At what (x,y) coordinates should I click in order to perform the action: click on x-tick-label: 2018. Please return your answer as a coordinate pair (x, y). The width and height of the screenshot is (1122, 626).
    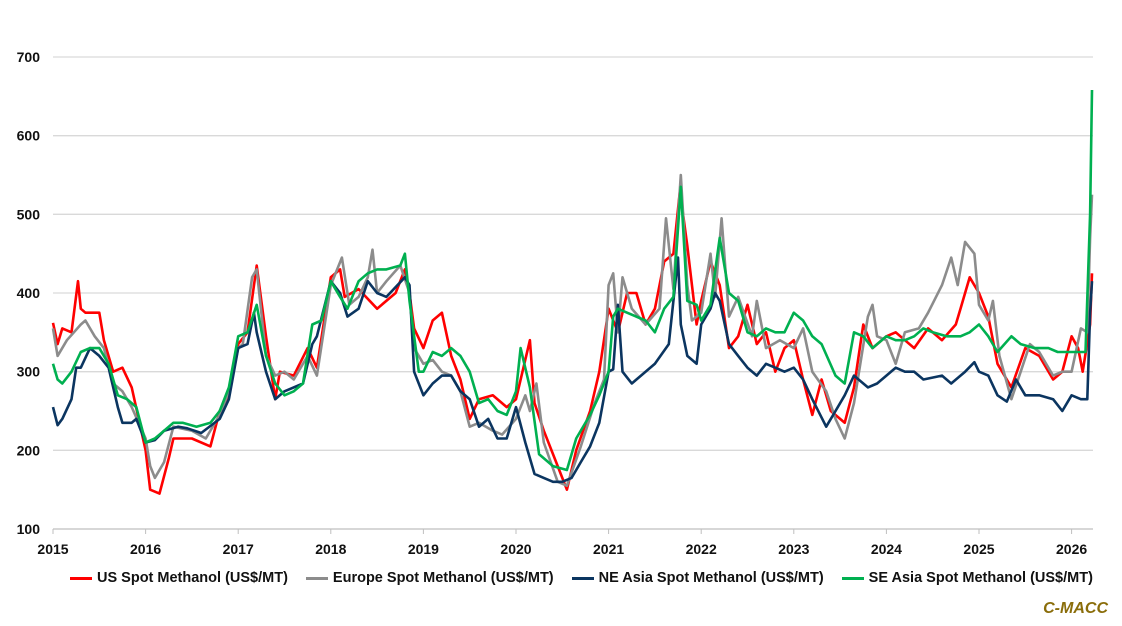
    Looking at the image, I should click on (330, 549).